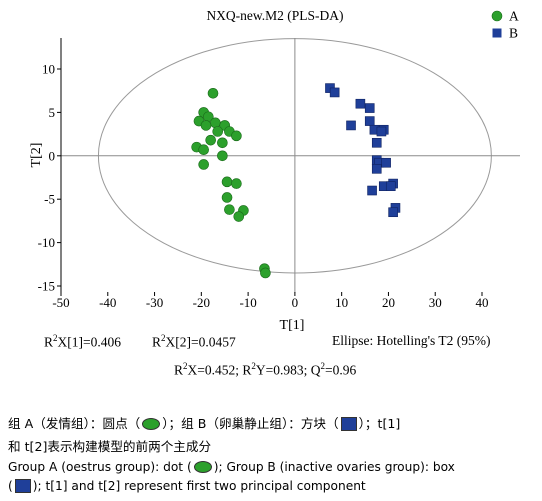 The height and width of the screenshot is (501, 542). Describe the element at coordinates (52, 112) in the screenshot. I see `y-tick-label: 5` at that location.